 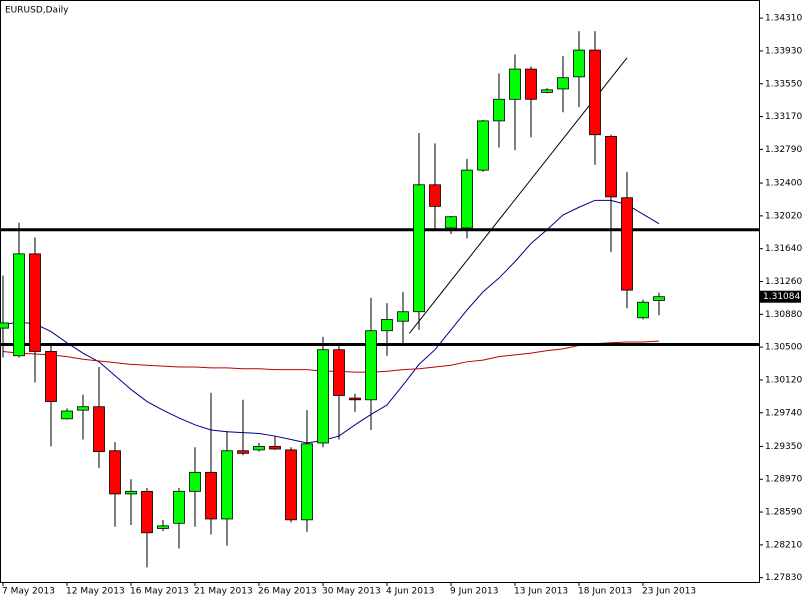 What do you see at coordinates (37, 11) in the screenshot?
I see `chart-title: EURUSD,Daily` at bounding box center [37, 11].